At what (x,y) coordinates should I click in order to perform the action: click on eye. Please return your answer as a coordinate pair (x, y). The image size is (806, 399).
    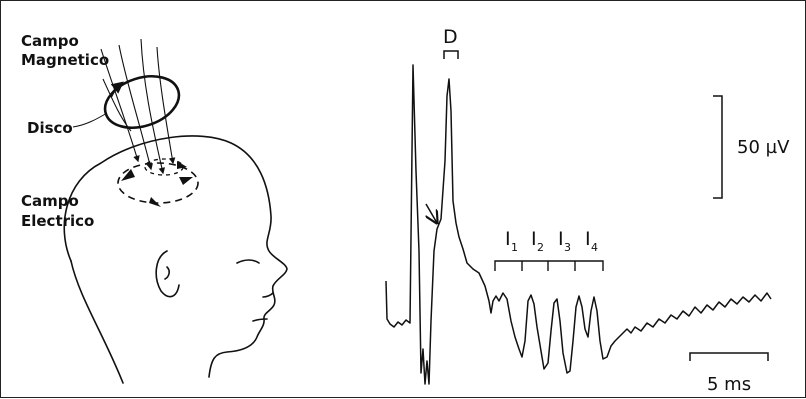
    Looking at the image, I should click on (248, 261).